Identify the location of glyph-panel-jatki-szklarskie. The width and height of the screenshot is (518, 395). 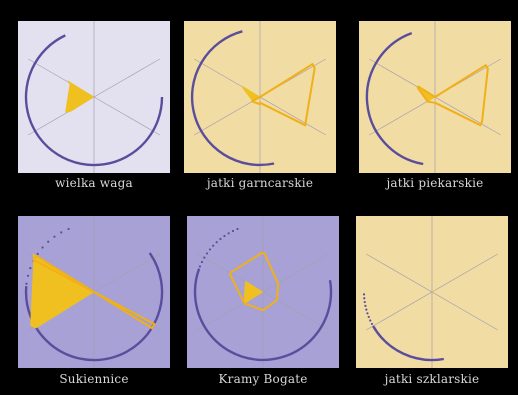
(432, 292).